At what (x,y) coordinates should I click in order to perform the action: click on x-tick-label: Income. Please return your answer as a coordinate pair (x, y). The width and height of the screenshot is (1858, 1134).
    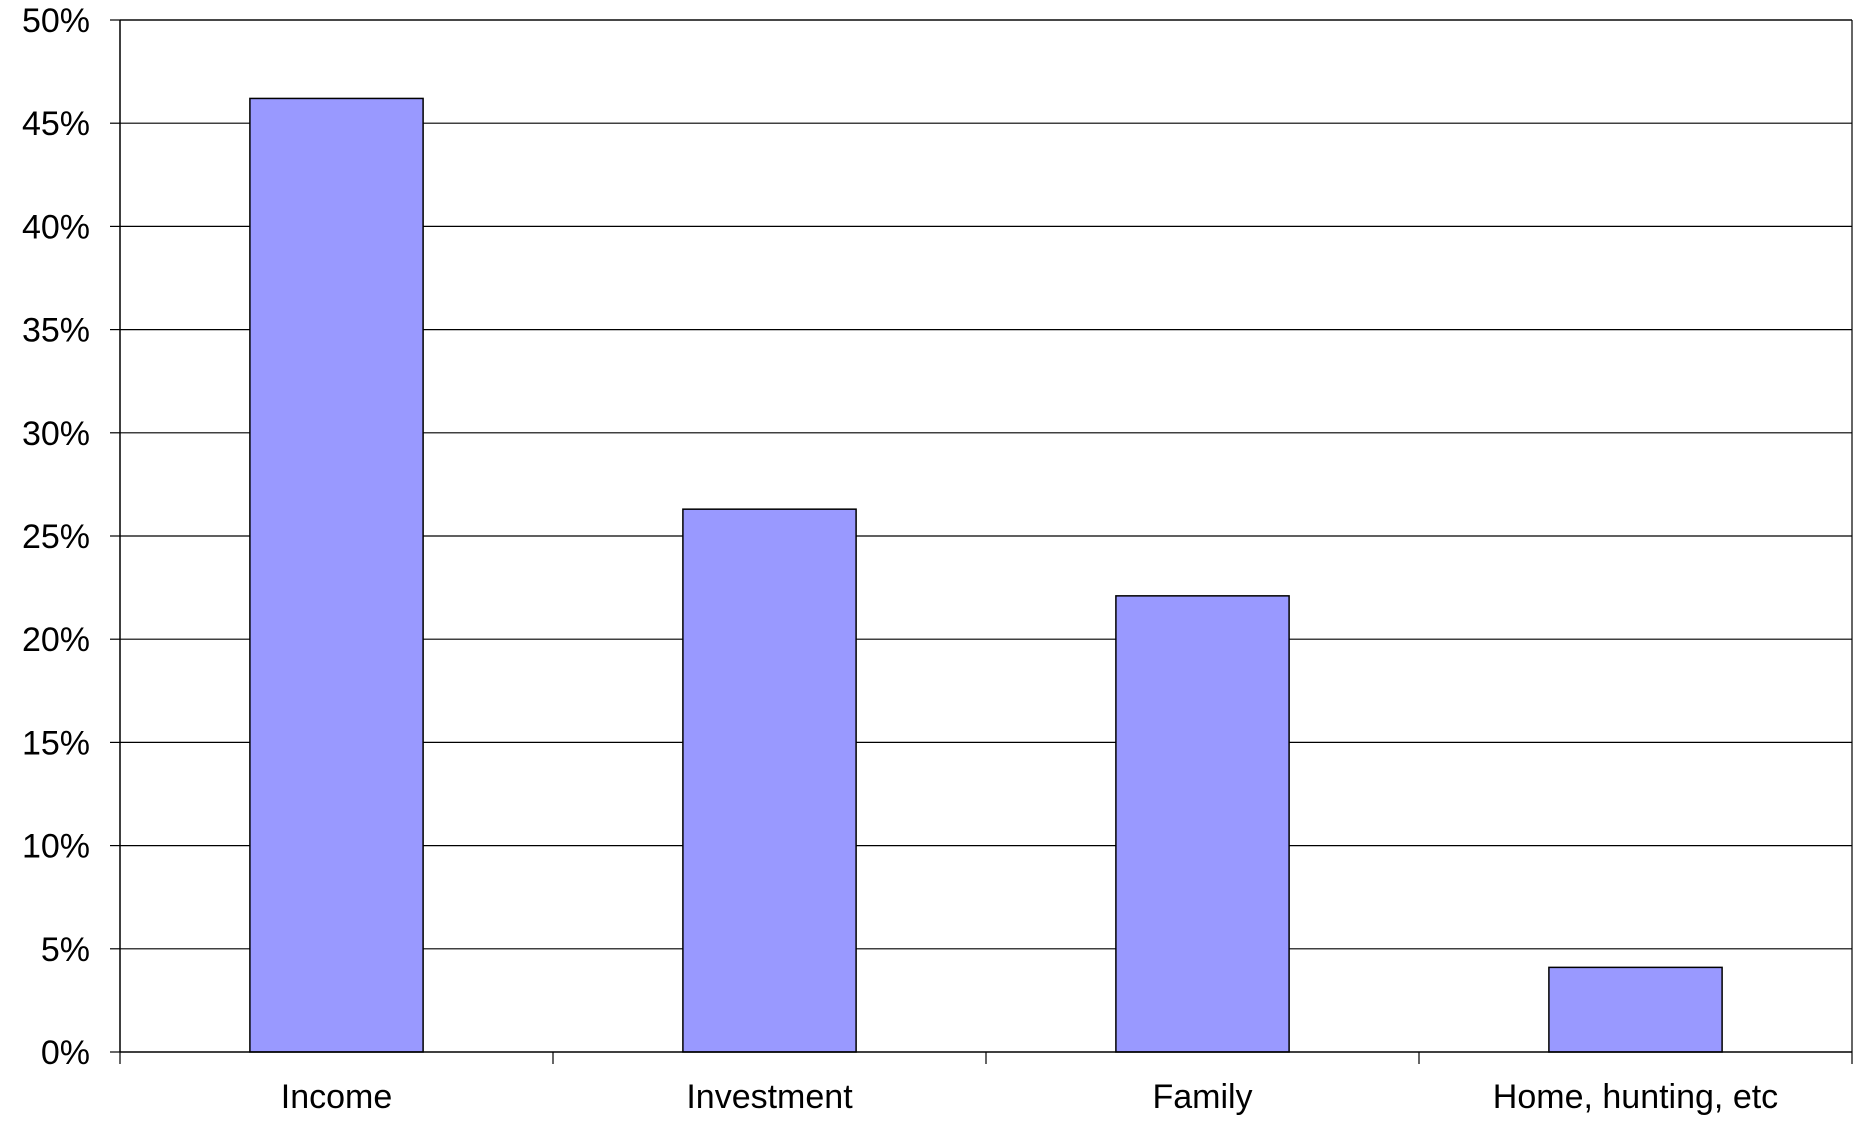
    Looking at the image, I should click on (337, 1097).